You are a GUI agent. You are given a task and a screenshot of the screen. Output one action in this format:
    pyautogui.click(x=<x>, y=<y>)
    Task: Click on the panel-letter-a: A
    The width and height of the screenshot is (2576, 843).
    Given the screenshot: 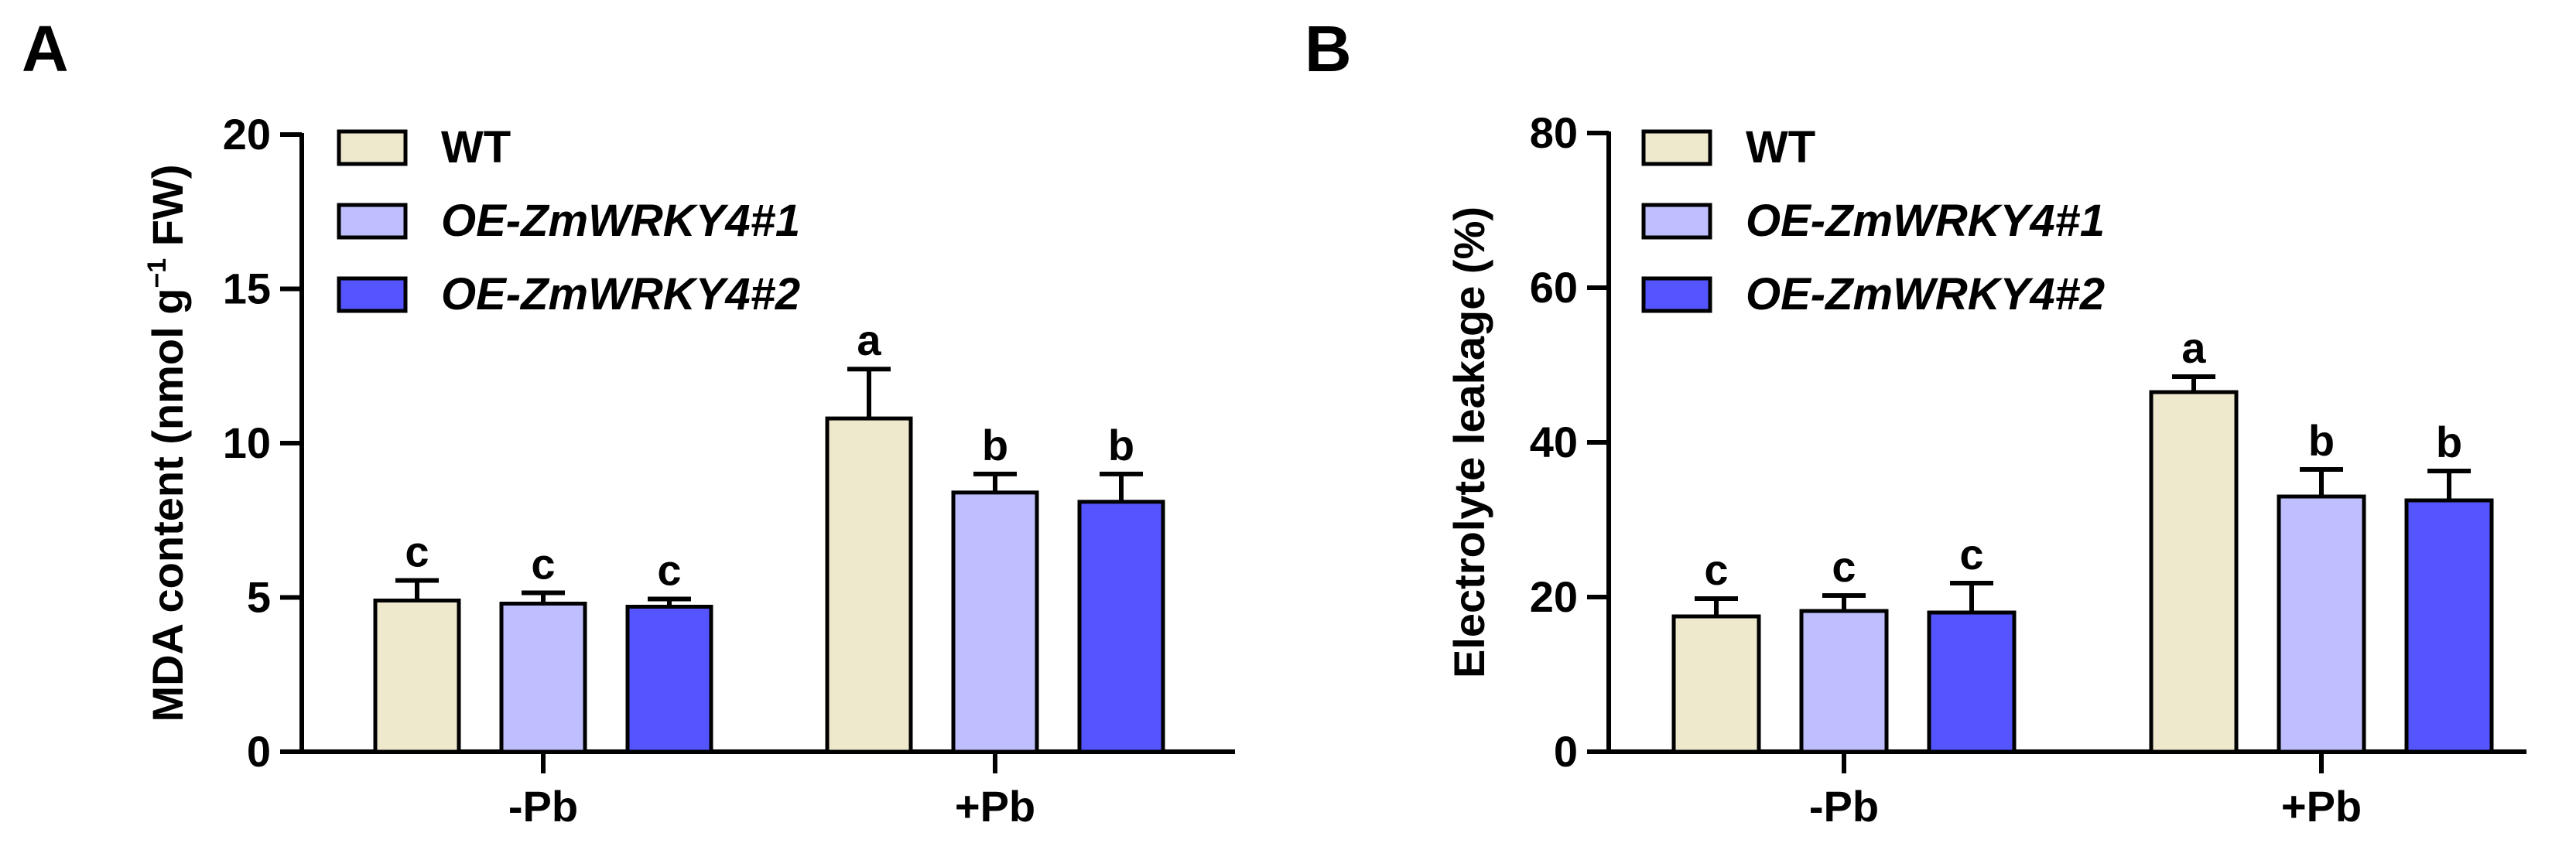 What is the action you would take?
    pyautogui.click(x=45, y=48)
    